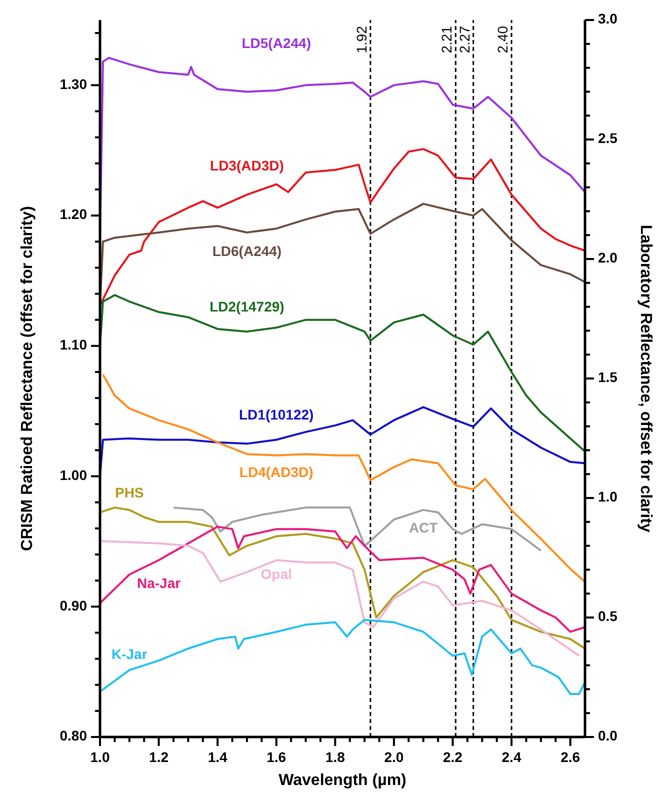  I want to click on y-axis-title: CRISM Ratioed Reflectance (offset for clarity), so click(27, 378).